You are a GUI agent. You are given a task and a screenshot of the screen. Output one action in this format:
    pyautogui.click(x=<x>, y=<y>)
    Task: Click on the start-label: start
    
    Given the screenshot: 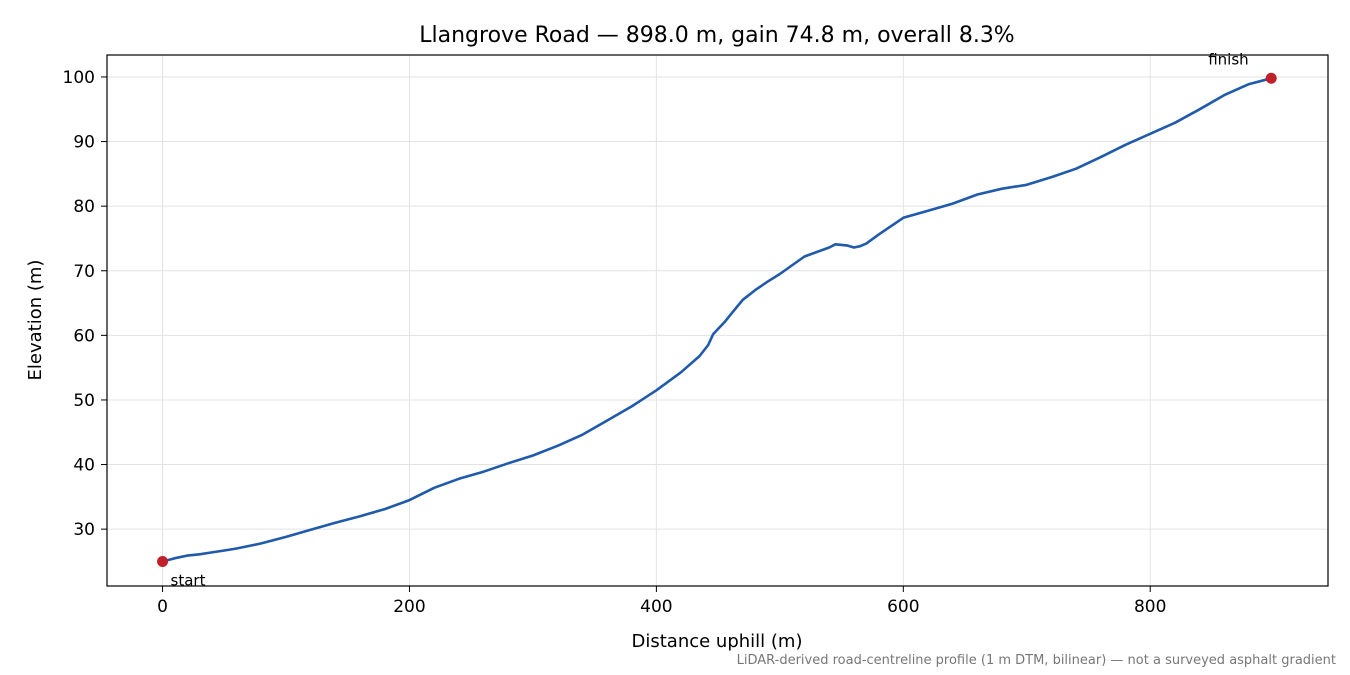 What is the action you would take?
    pyautogui.click(x=188, y=580)
    